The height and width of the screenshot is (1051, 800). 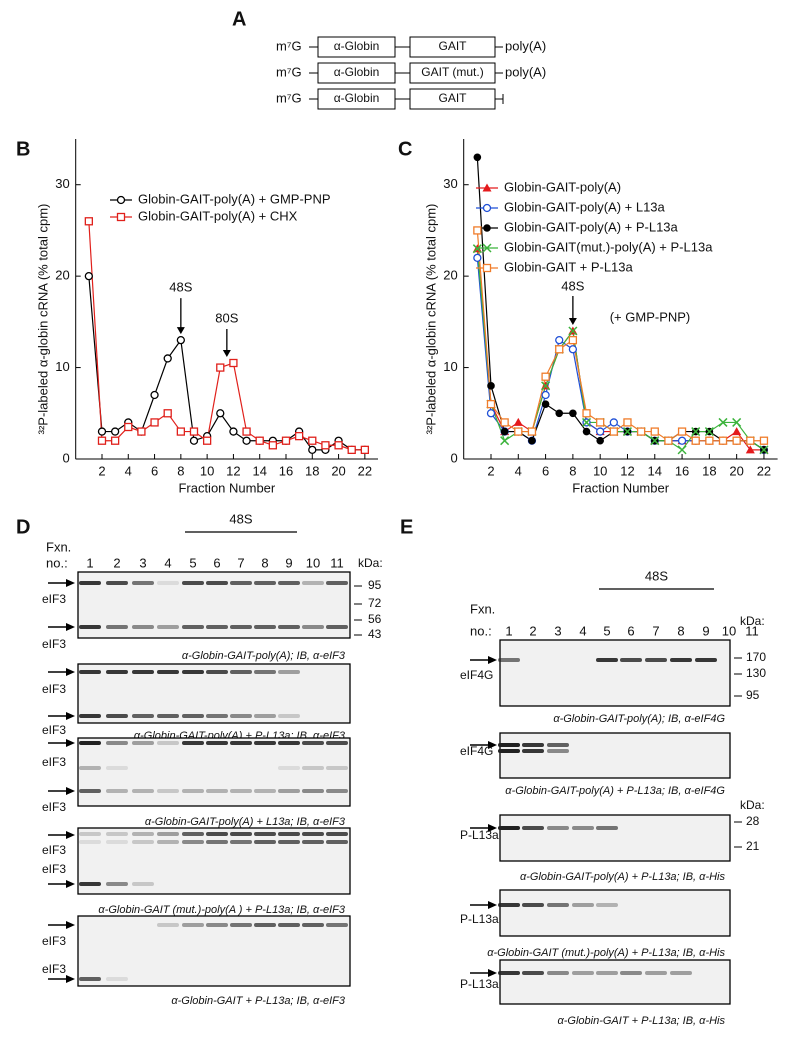 I want to click on construct-label: GAIT, so click(x=452, y=98).